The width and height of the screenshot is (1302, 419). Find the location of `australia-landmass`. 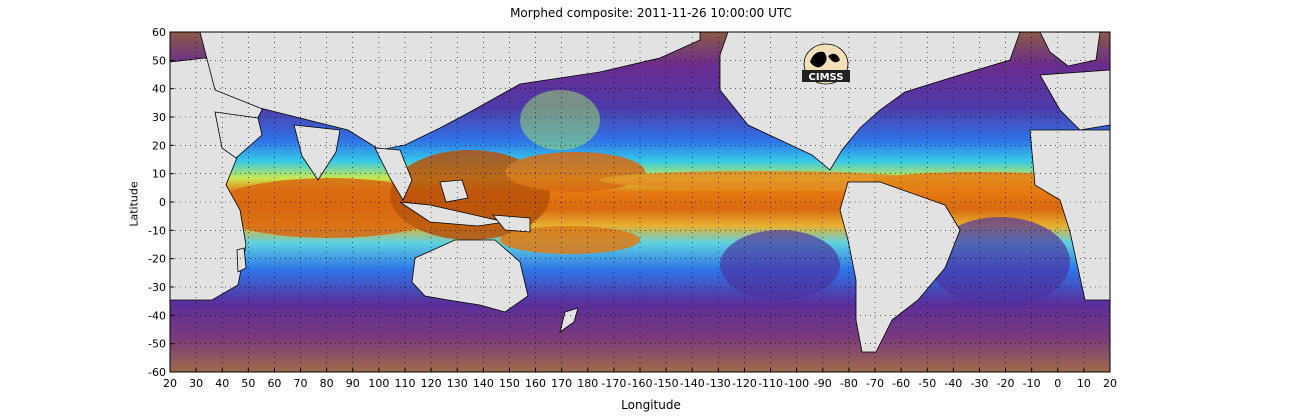

australia-landmass is located at coordinates (470, 276).